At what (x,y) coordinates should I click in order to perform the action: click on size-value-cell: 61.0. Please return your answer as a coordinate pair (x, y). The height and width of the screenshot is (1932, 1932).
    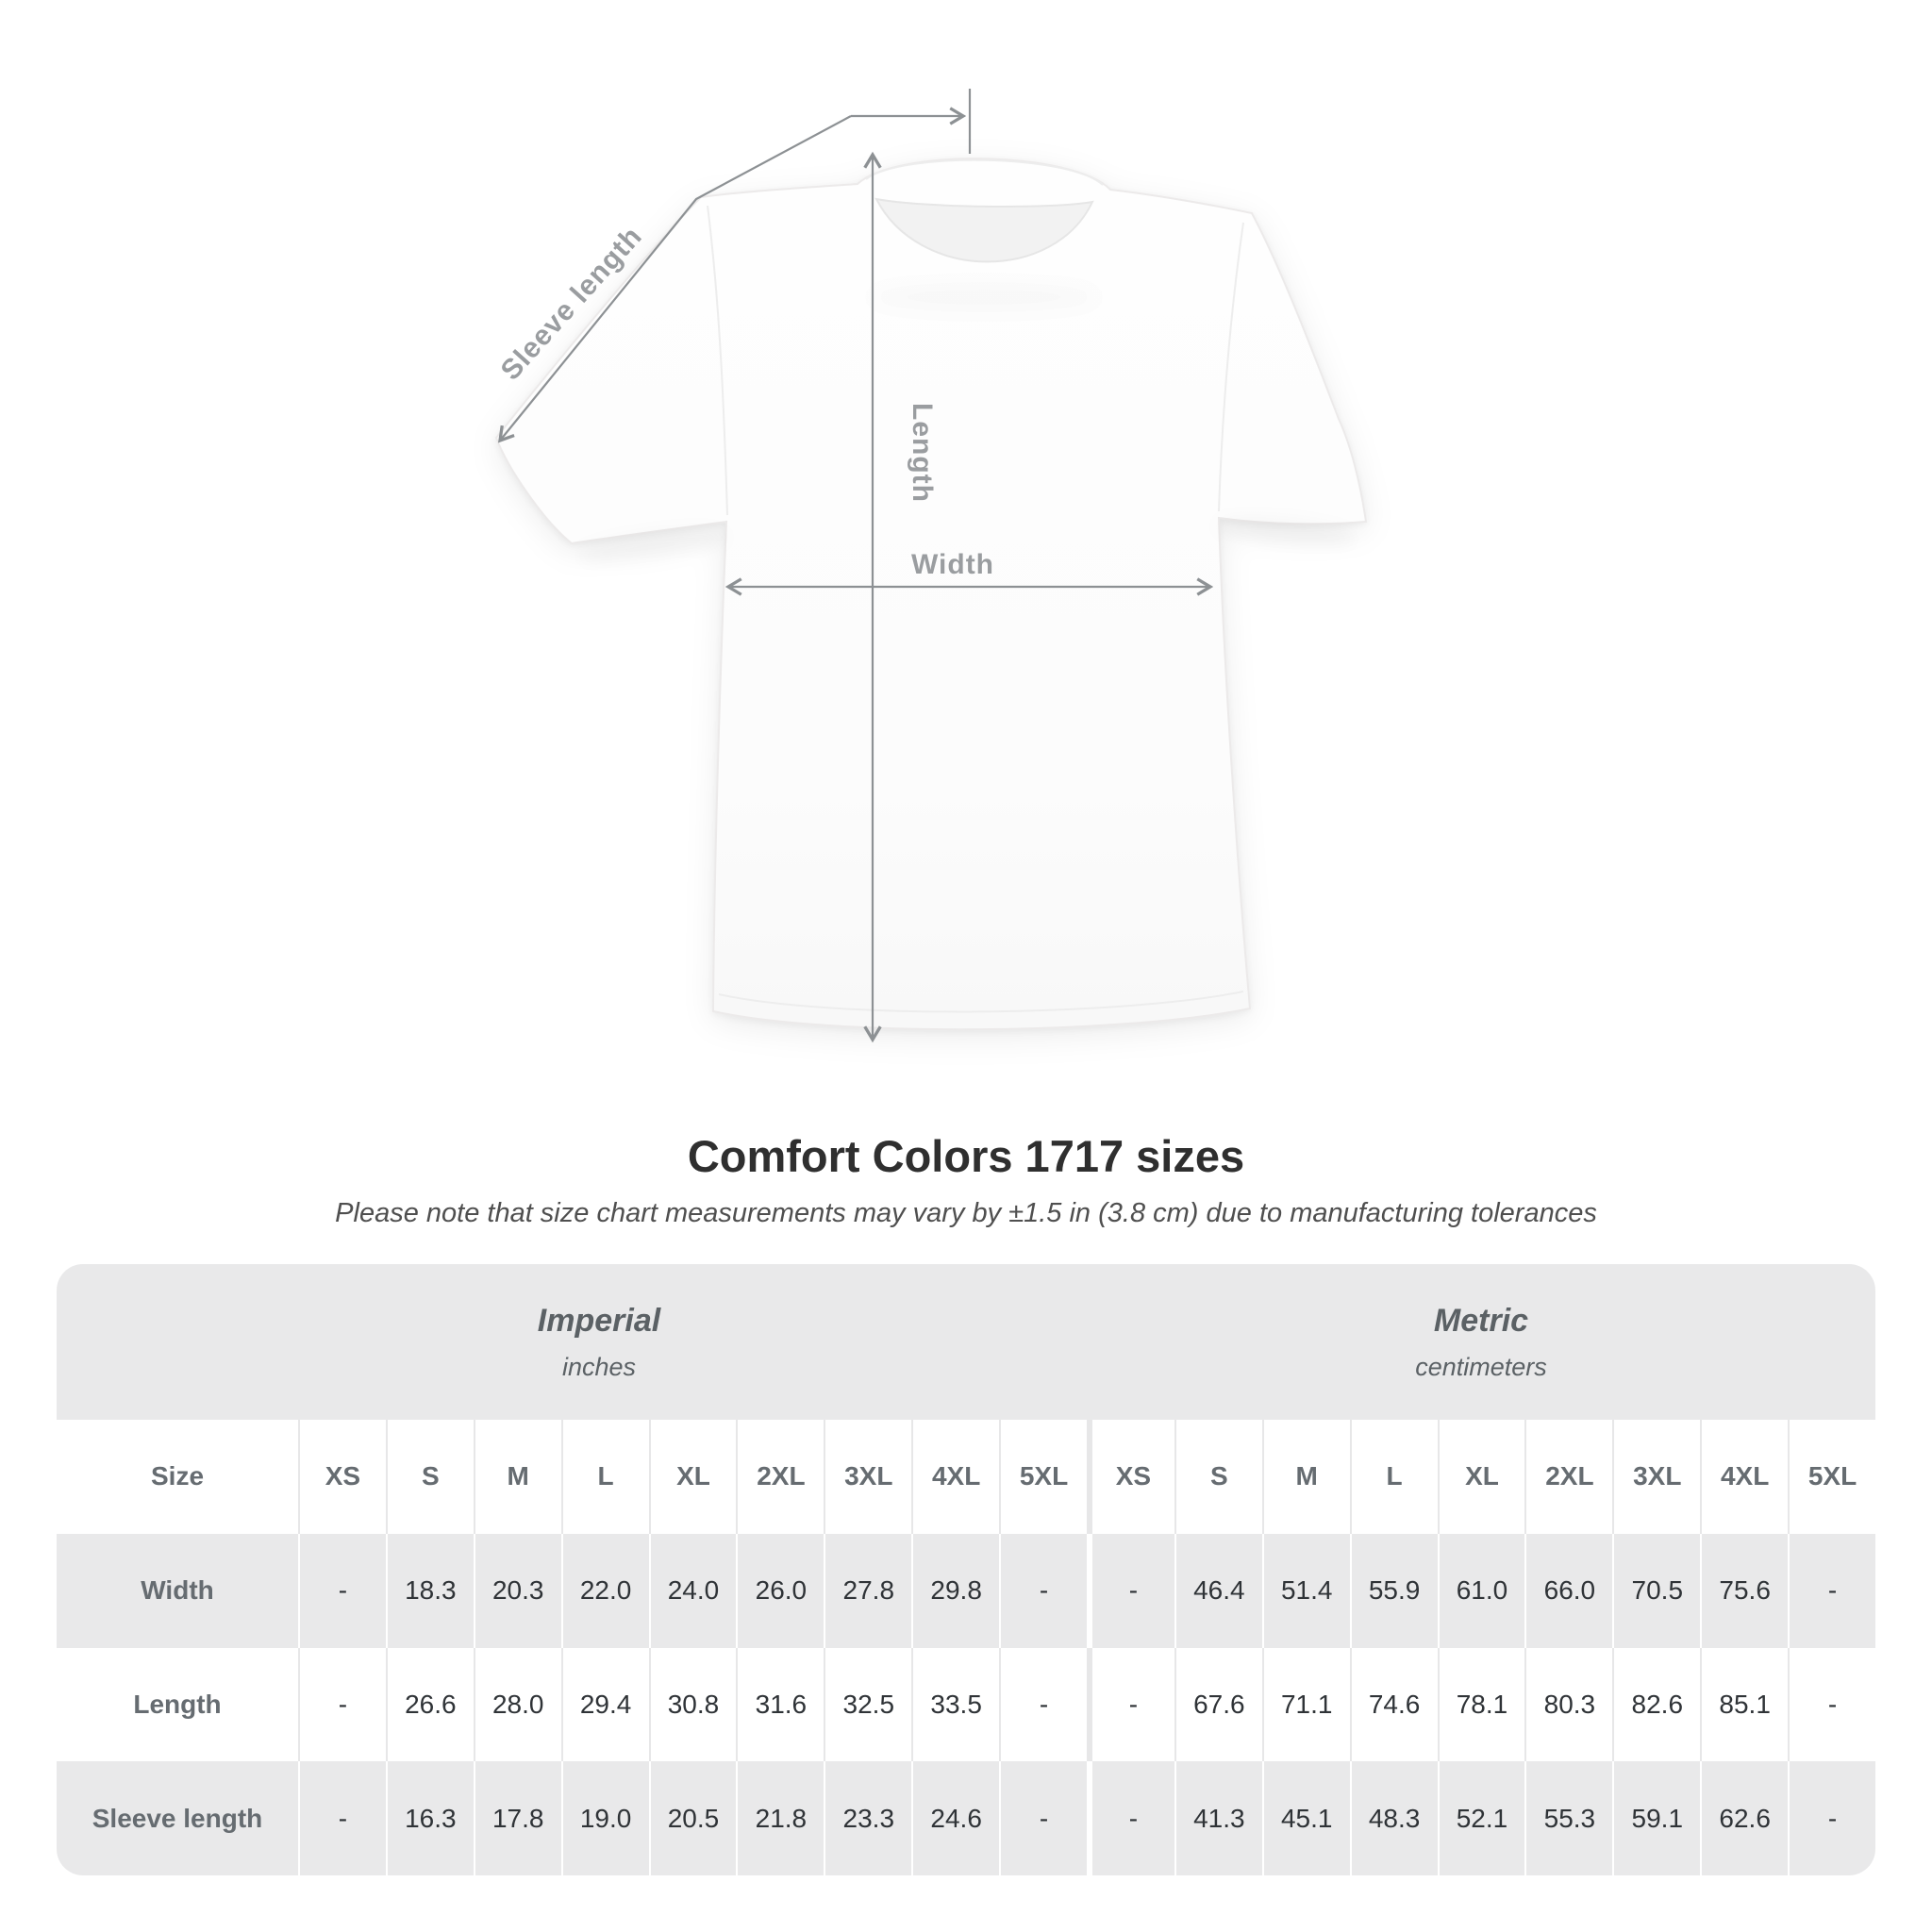
    Looking at the image, I should click on (1481, 1591).